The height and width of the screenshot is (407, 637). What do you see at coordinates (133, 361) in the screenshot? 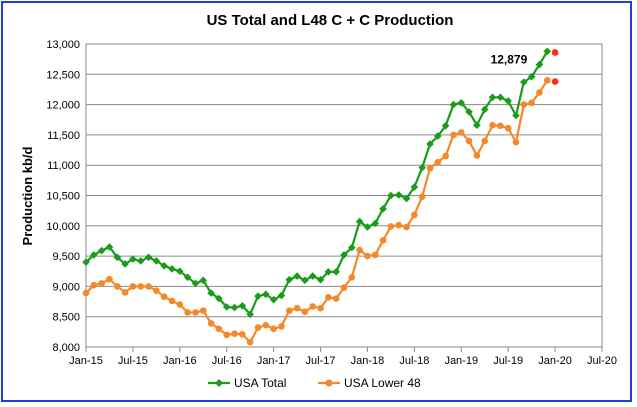
I see `x-tick-label: Jul-15` at bounding box center [133, 361].